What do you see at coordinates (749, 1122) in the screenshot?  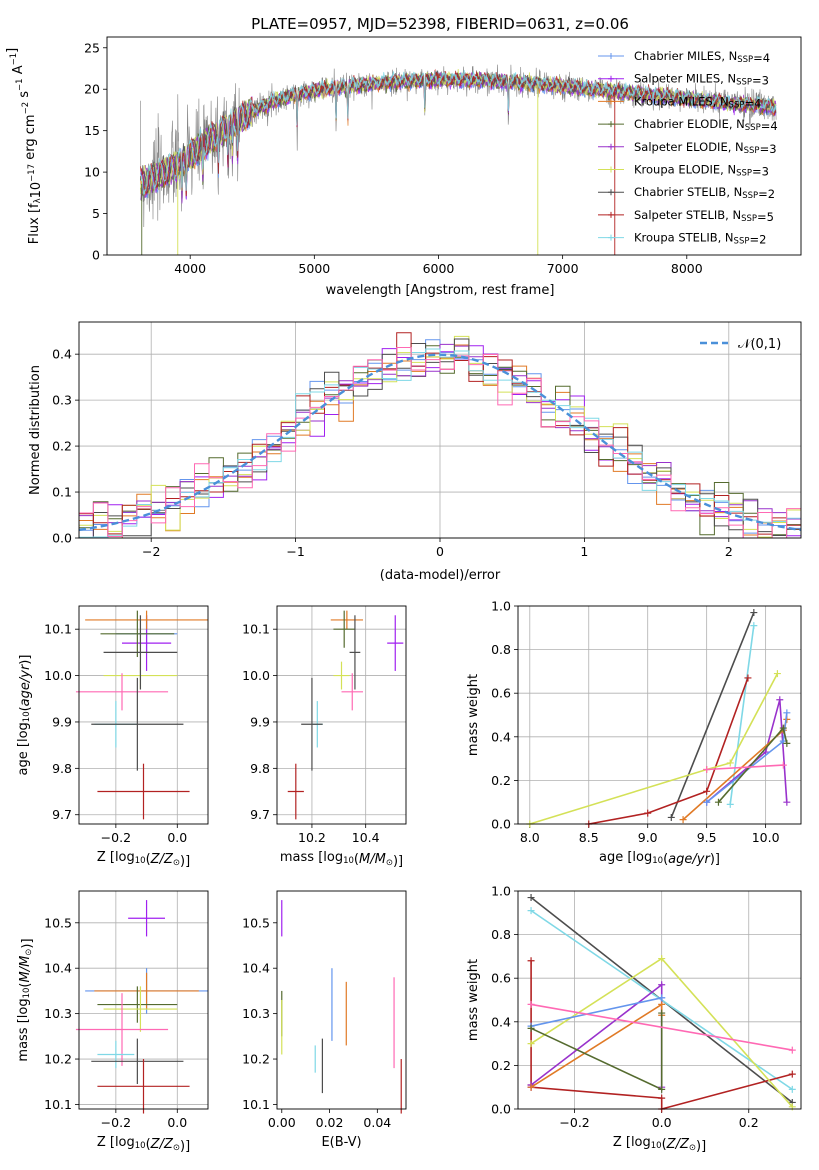 I see `x-tick-label: 0.2` at bounding box center [749, 1122].